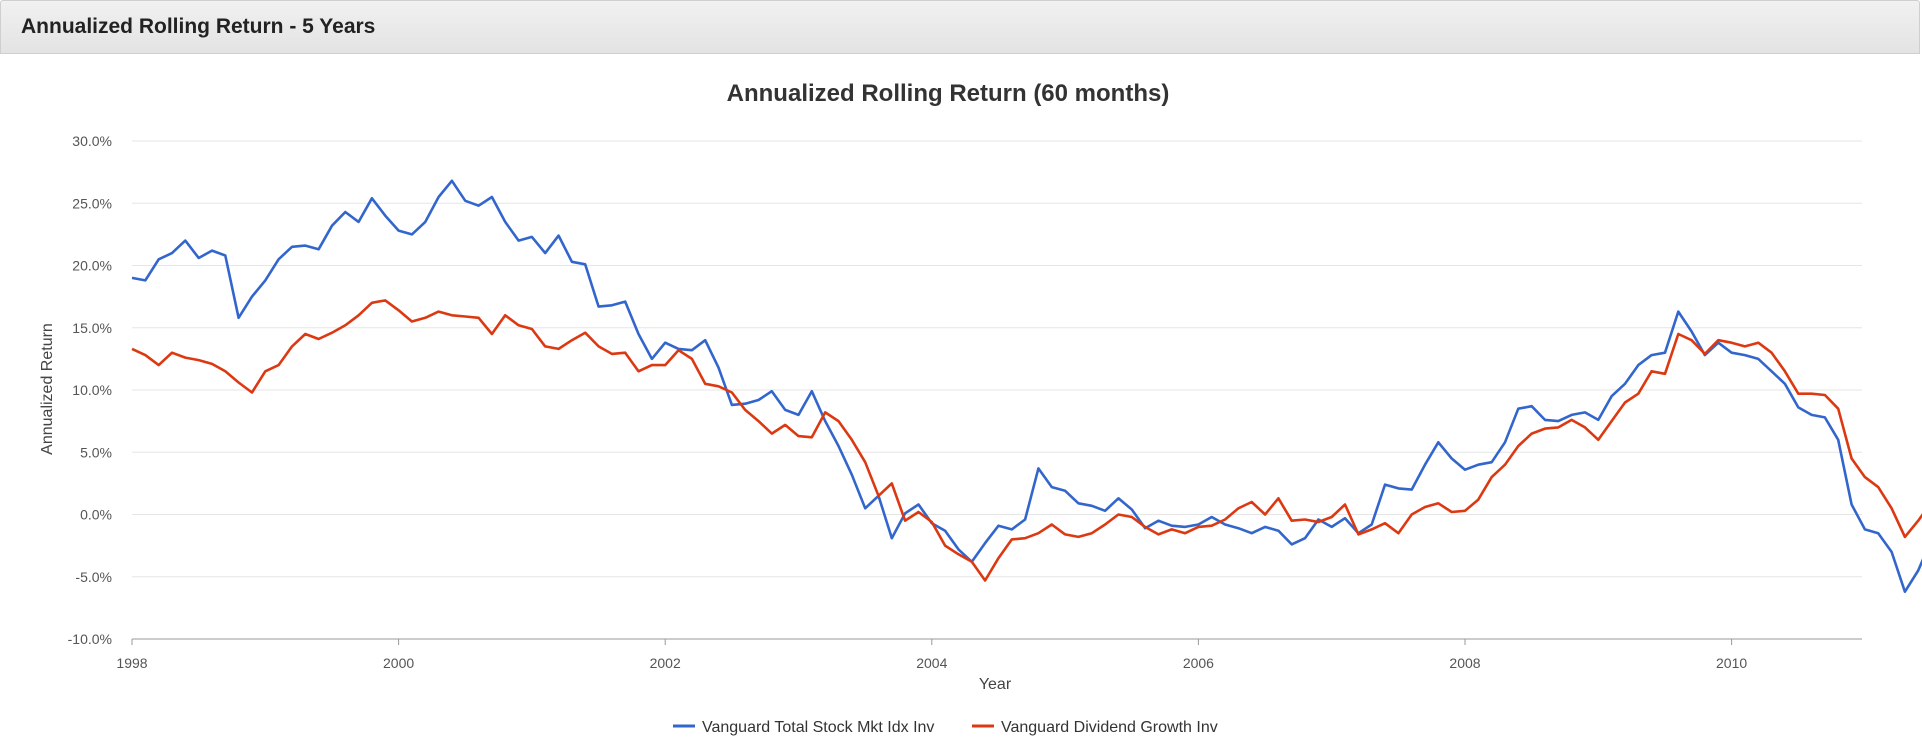 The width and height of the screenshot is (1922, 754). What do you see at coordinates (92, 141) in the screenshot?
I see `y-tick-label: 30.0%` at bounding box center [92, 141].